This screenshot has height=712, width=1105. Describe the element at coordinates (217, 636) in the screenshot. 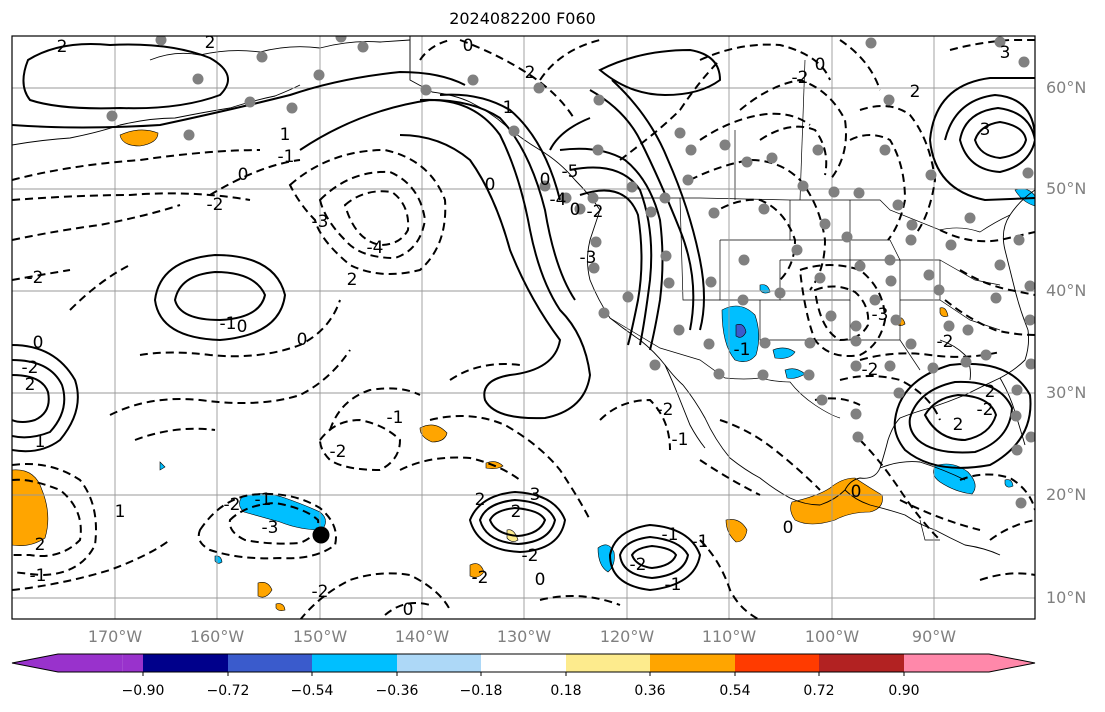

I see `lon-label-160w: 160°W` at that location.